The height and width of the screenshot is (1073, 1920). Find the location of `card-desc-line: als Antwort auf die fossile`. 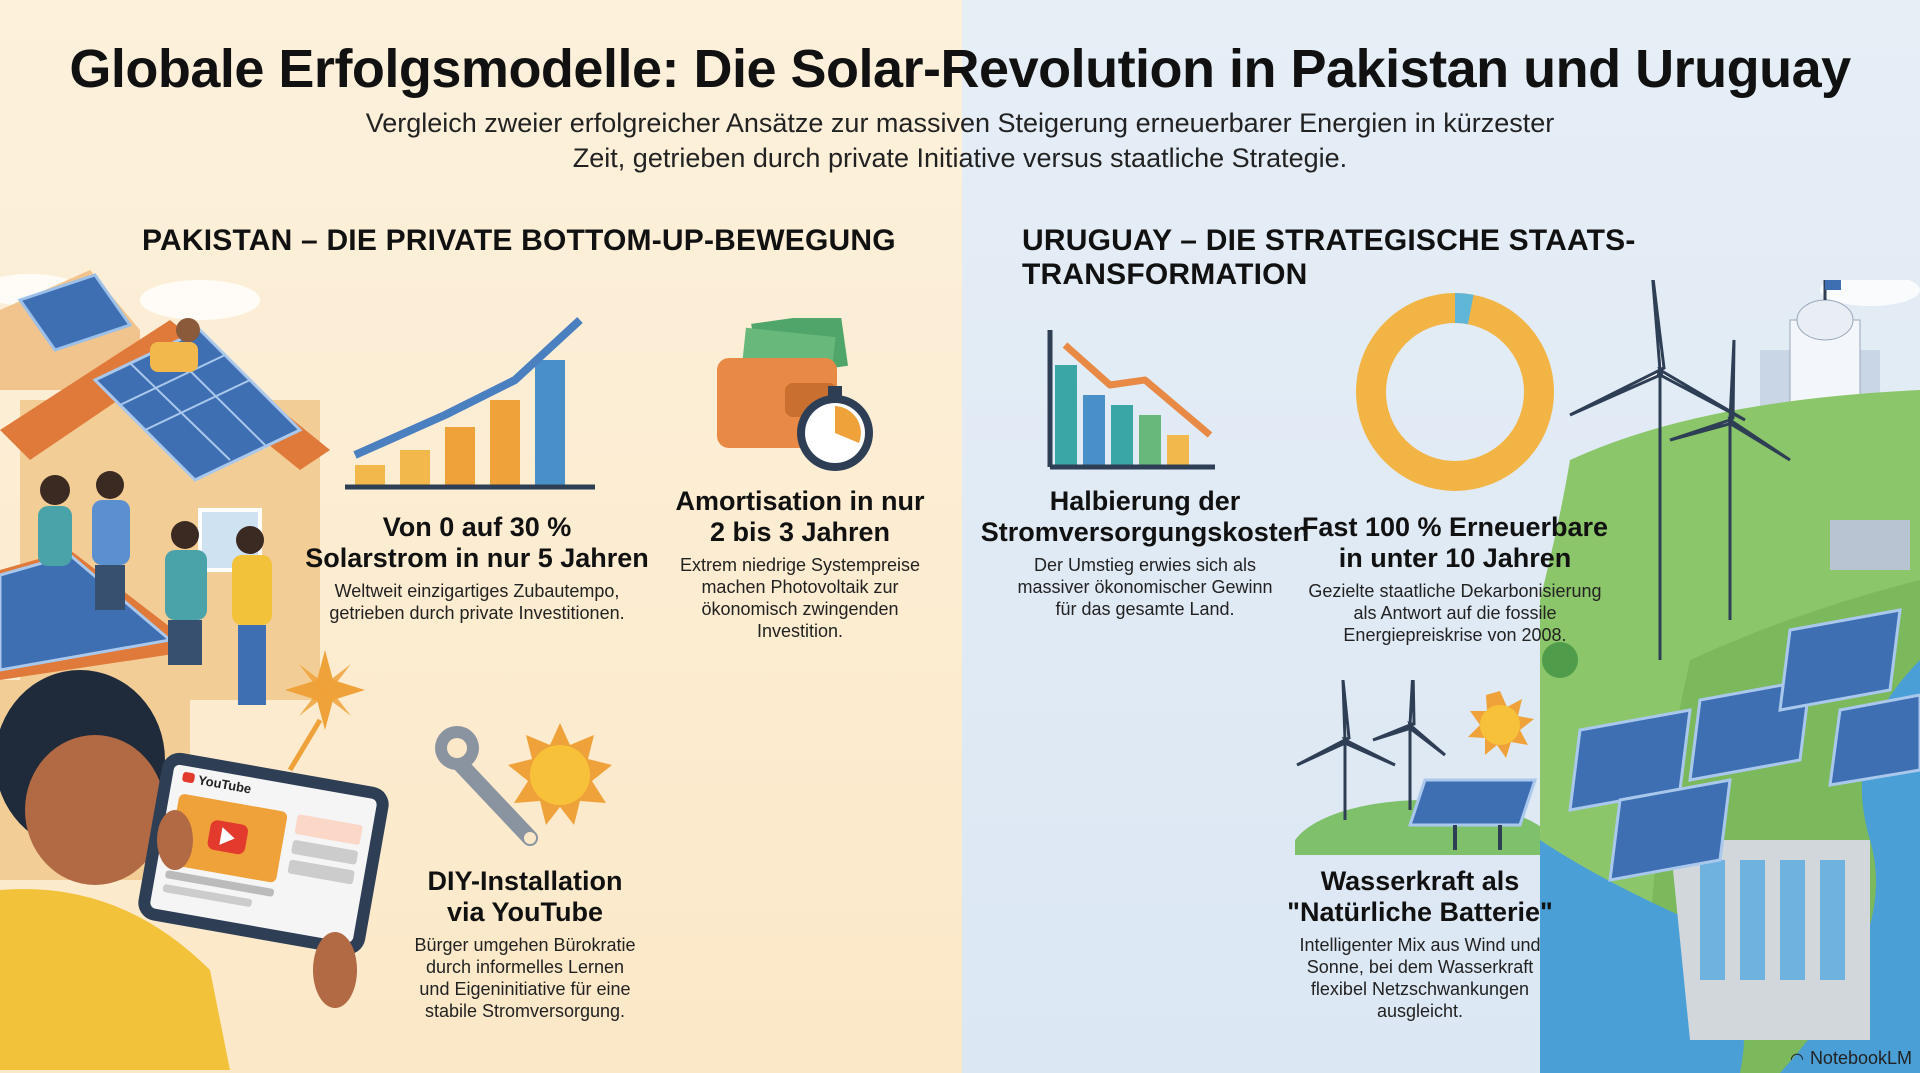

card-desc-line: als Antwort auf die fossile is located at coordinates (1455, 613).